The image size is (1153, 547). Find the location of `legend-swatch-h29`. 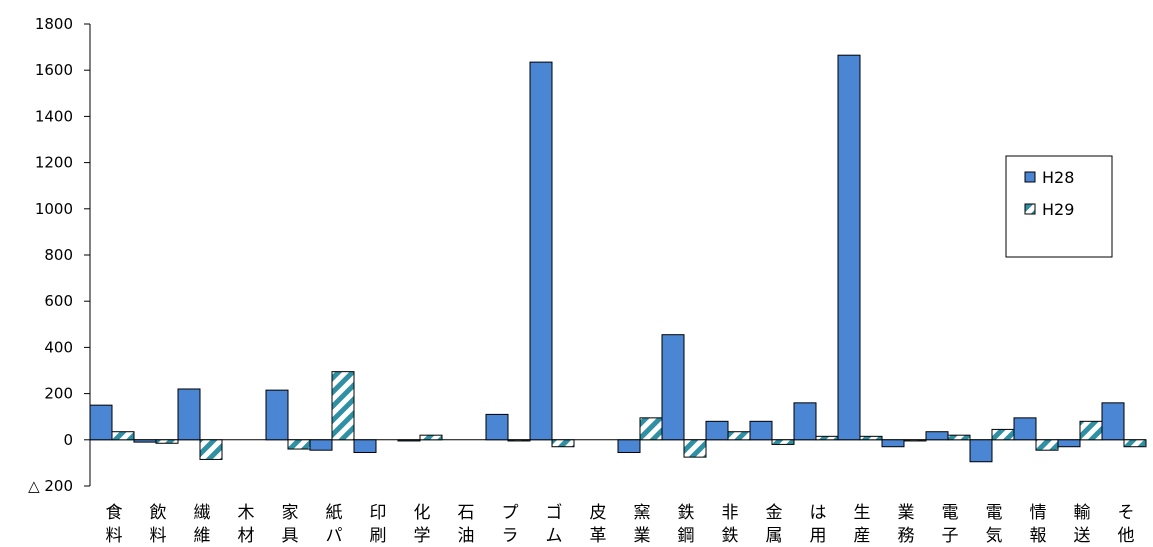

legend-swatch-h29 is located at coordinates (1030, 209).